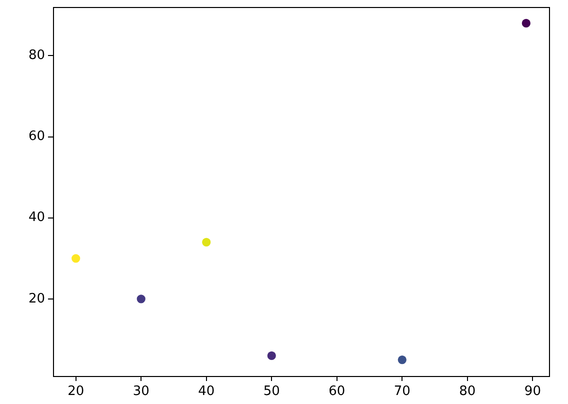  I want to click on x-tick-label: 80, so click(467, 392).